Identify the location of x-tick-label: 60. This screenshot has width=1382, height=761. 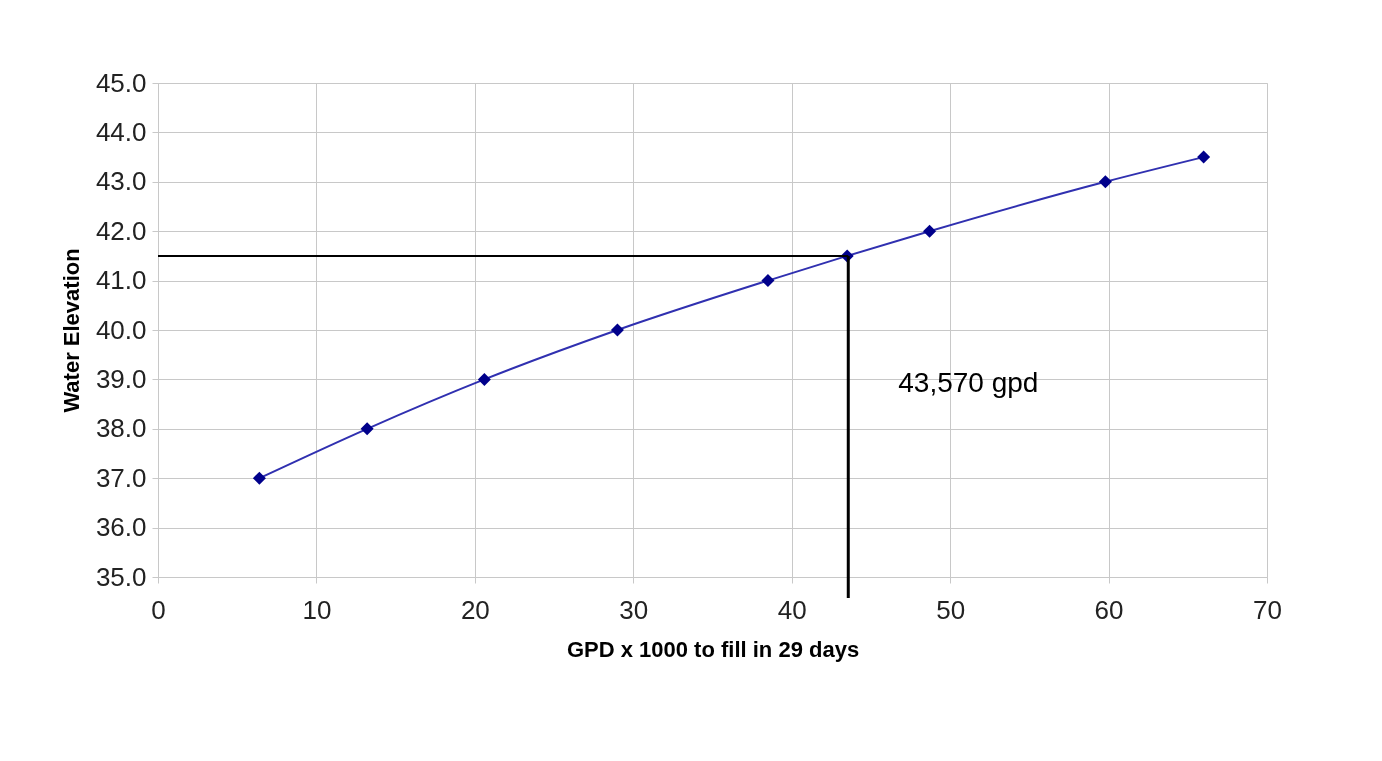
(1109, 609).